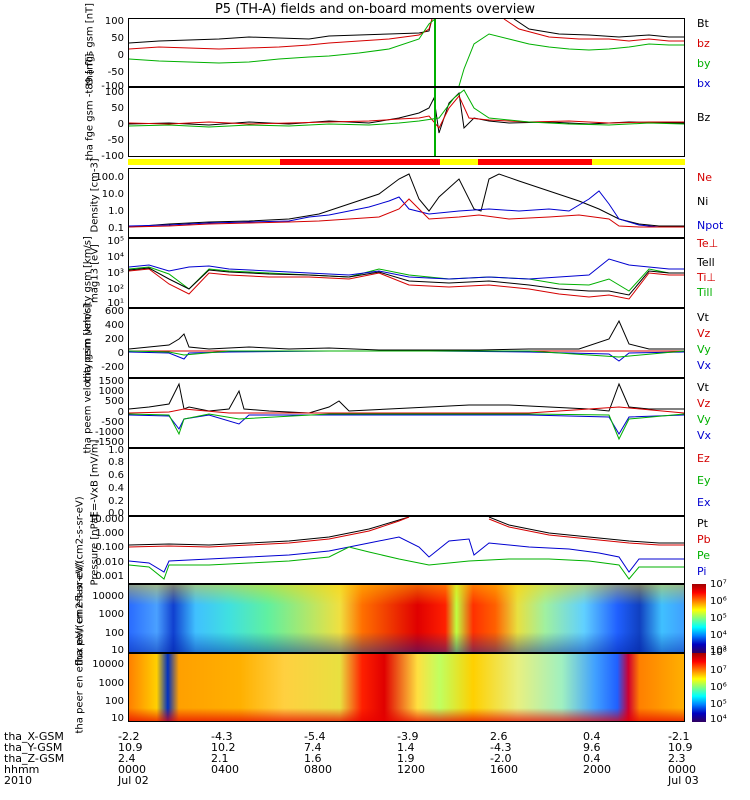 This screenshot has height=800, width=750. I want to click on orbit-label: hhmm, so click(22, 769).